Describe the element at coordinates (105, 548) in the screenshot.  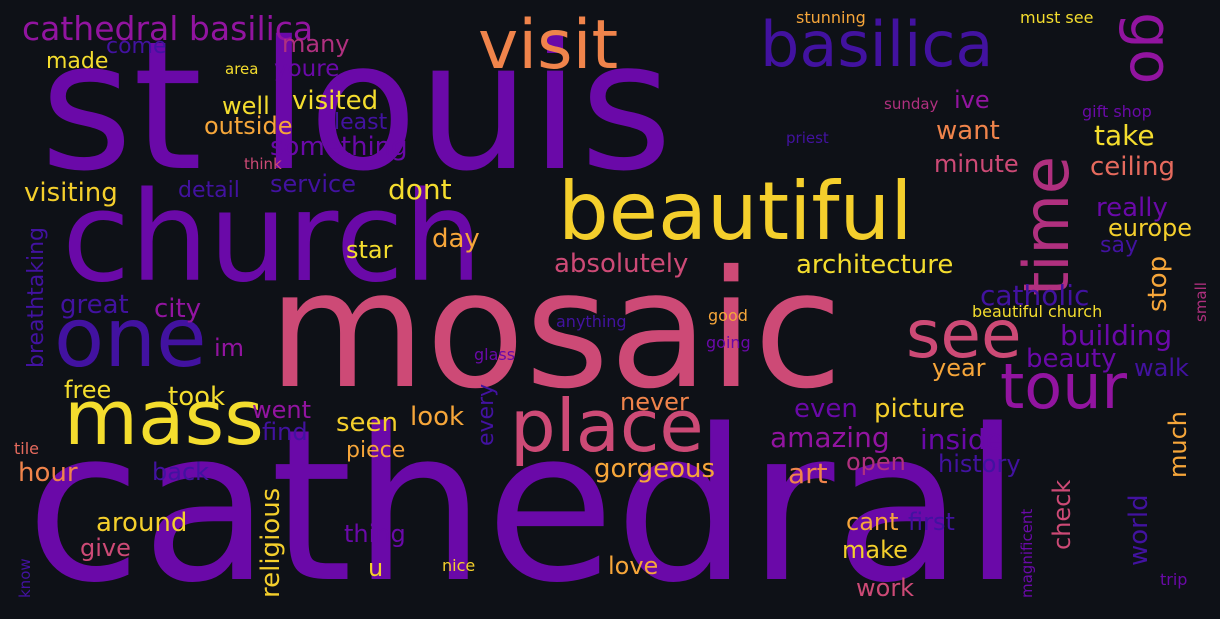
I see `word-give: give` at that location.